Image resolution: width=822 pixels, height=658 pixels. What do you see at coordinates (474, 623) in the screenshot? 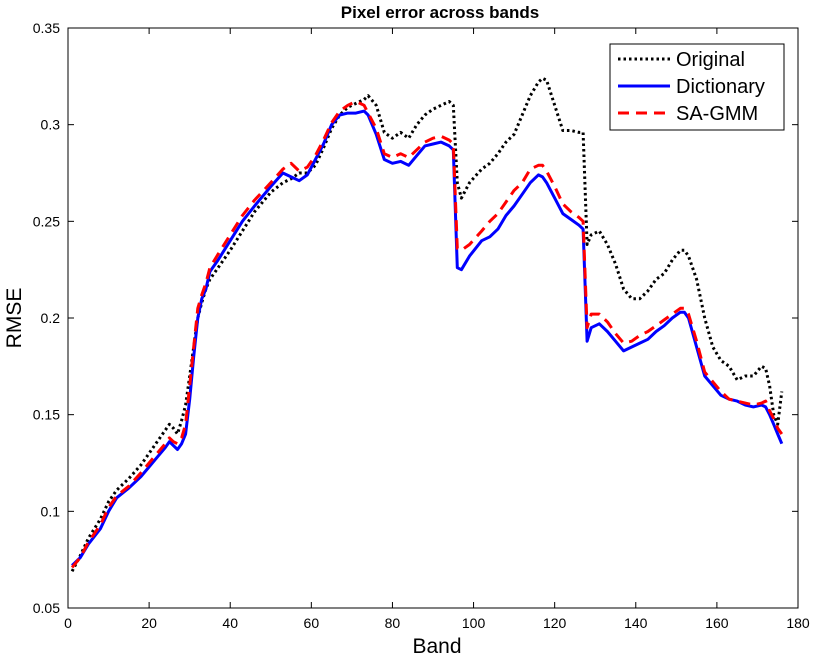
I see `x-tick-label: 100` at bounding box center [474, 623].